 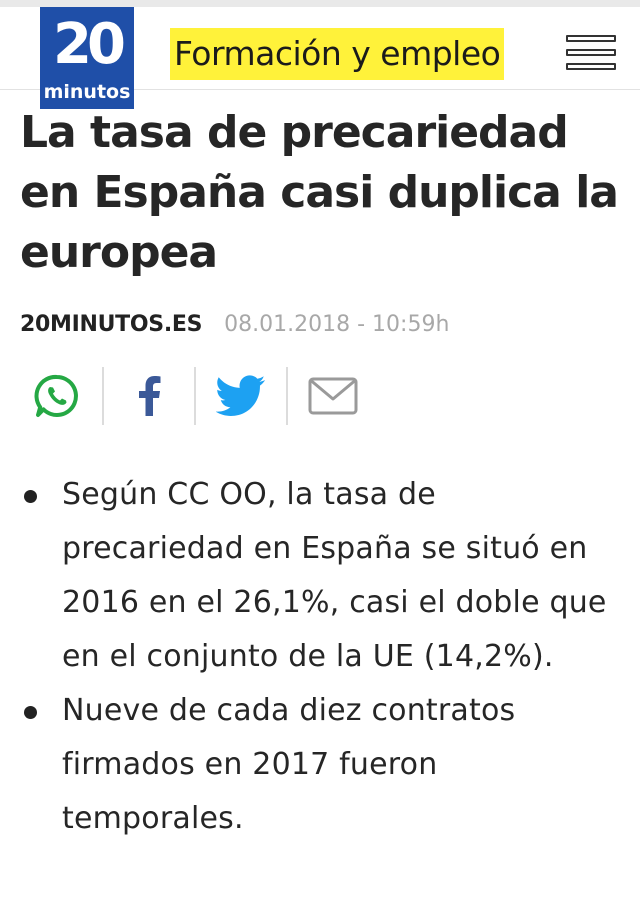 I want to click on article-date: 08.01.2018 - 10:59h, so click(x=337, y=324).